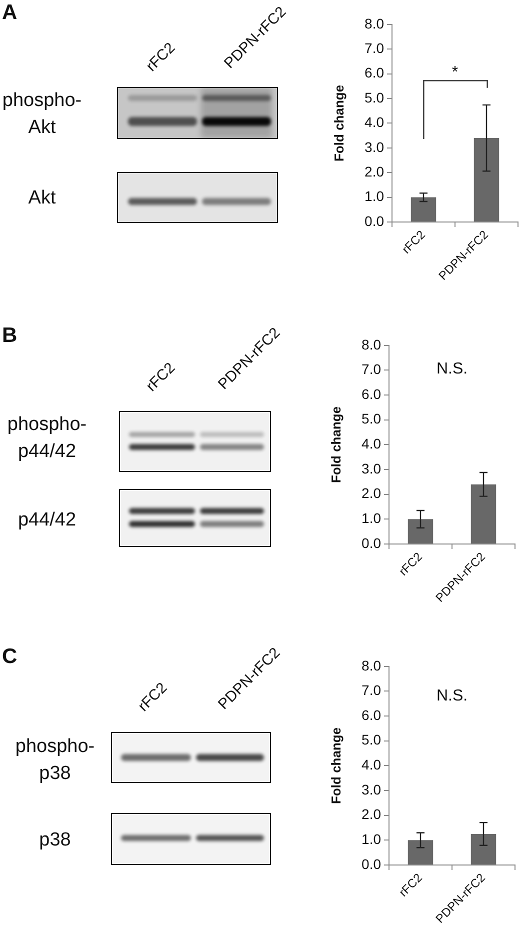  I want to click on text: A, so click(10, 13).